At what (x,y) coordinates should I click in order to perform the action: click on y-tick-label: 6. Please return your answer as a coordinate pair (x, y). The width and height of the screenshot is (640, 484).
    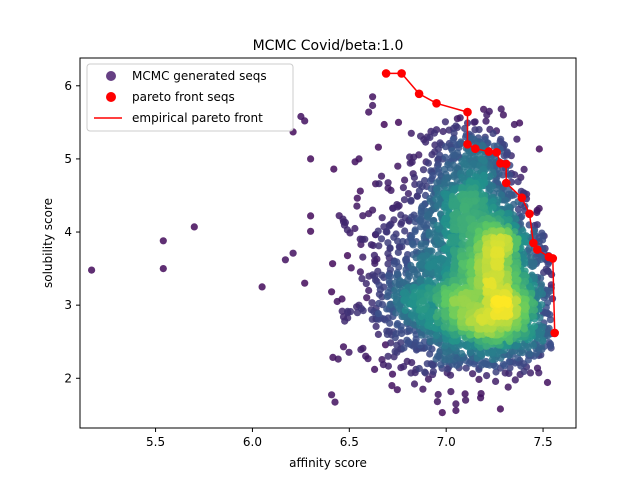
    Looking at the image, I should click on (68, 86).